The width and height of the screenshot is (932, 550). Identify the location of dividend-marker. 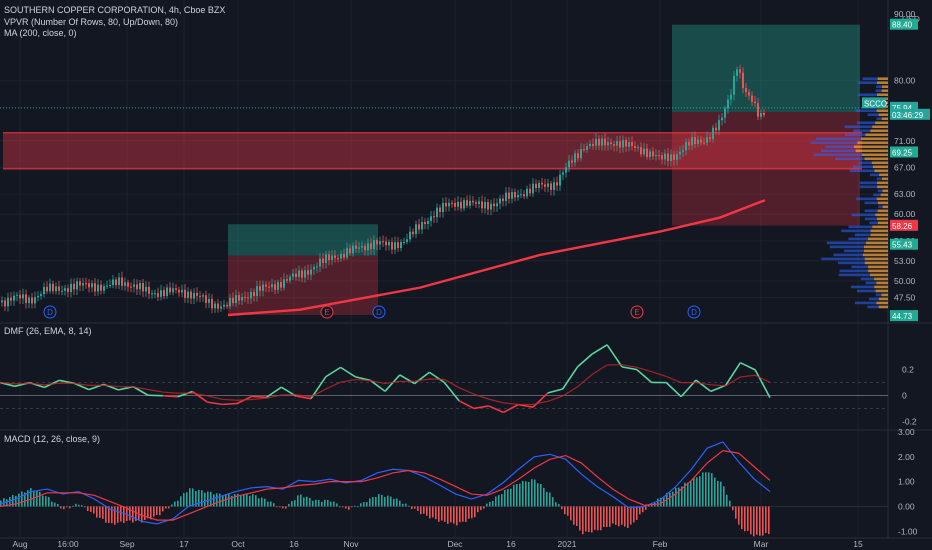
(379, 312).